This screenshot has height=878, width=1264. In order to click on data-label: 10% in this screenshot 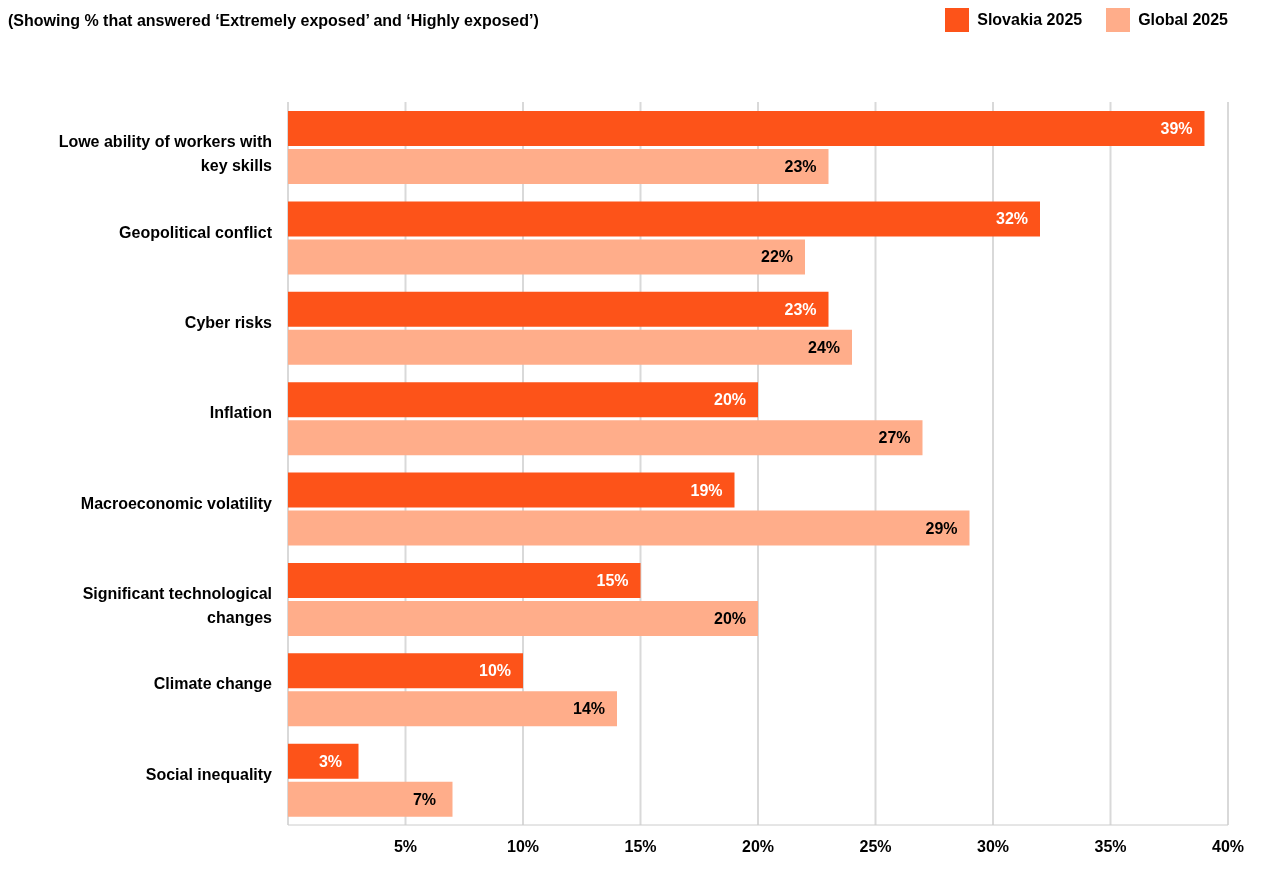, I will do `click(495, 671)`.